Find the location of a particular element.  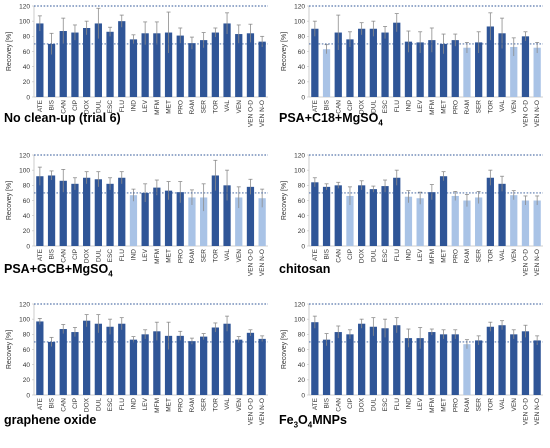

x-tick-label: SER is located at coordinates (479, 405).